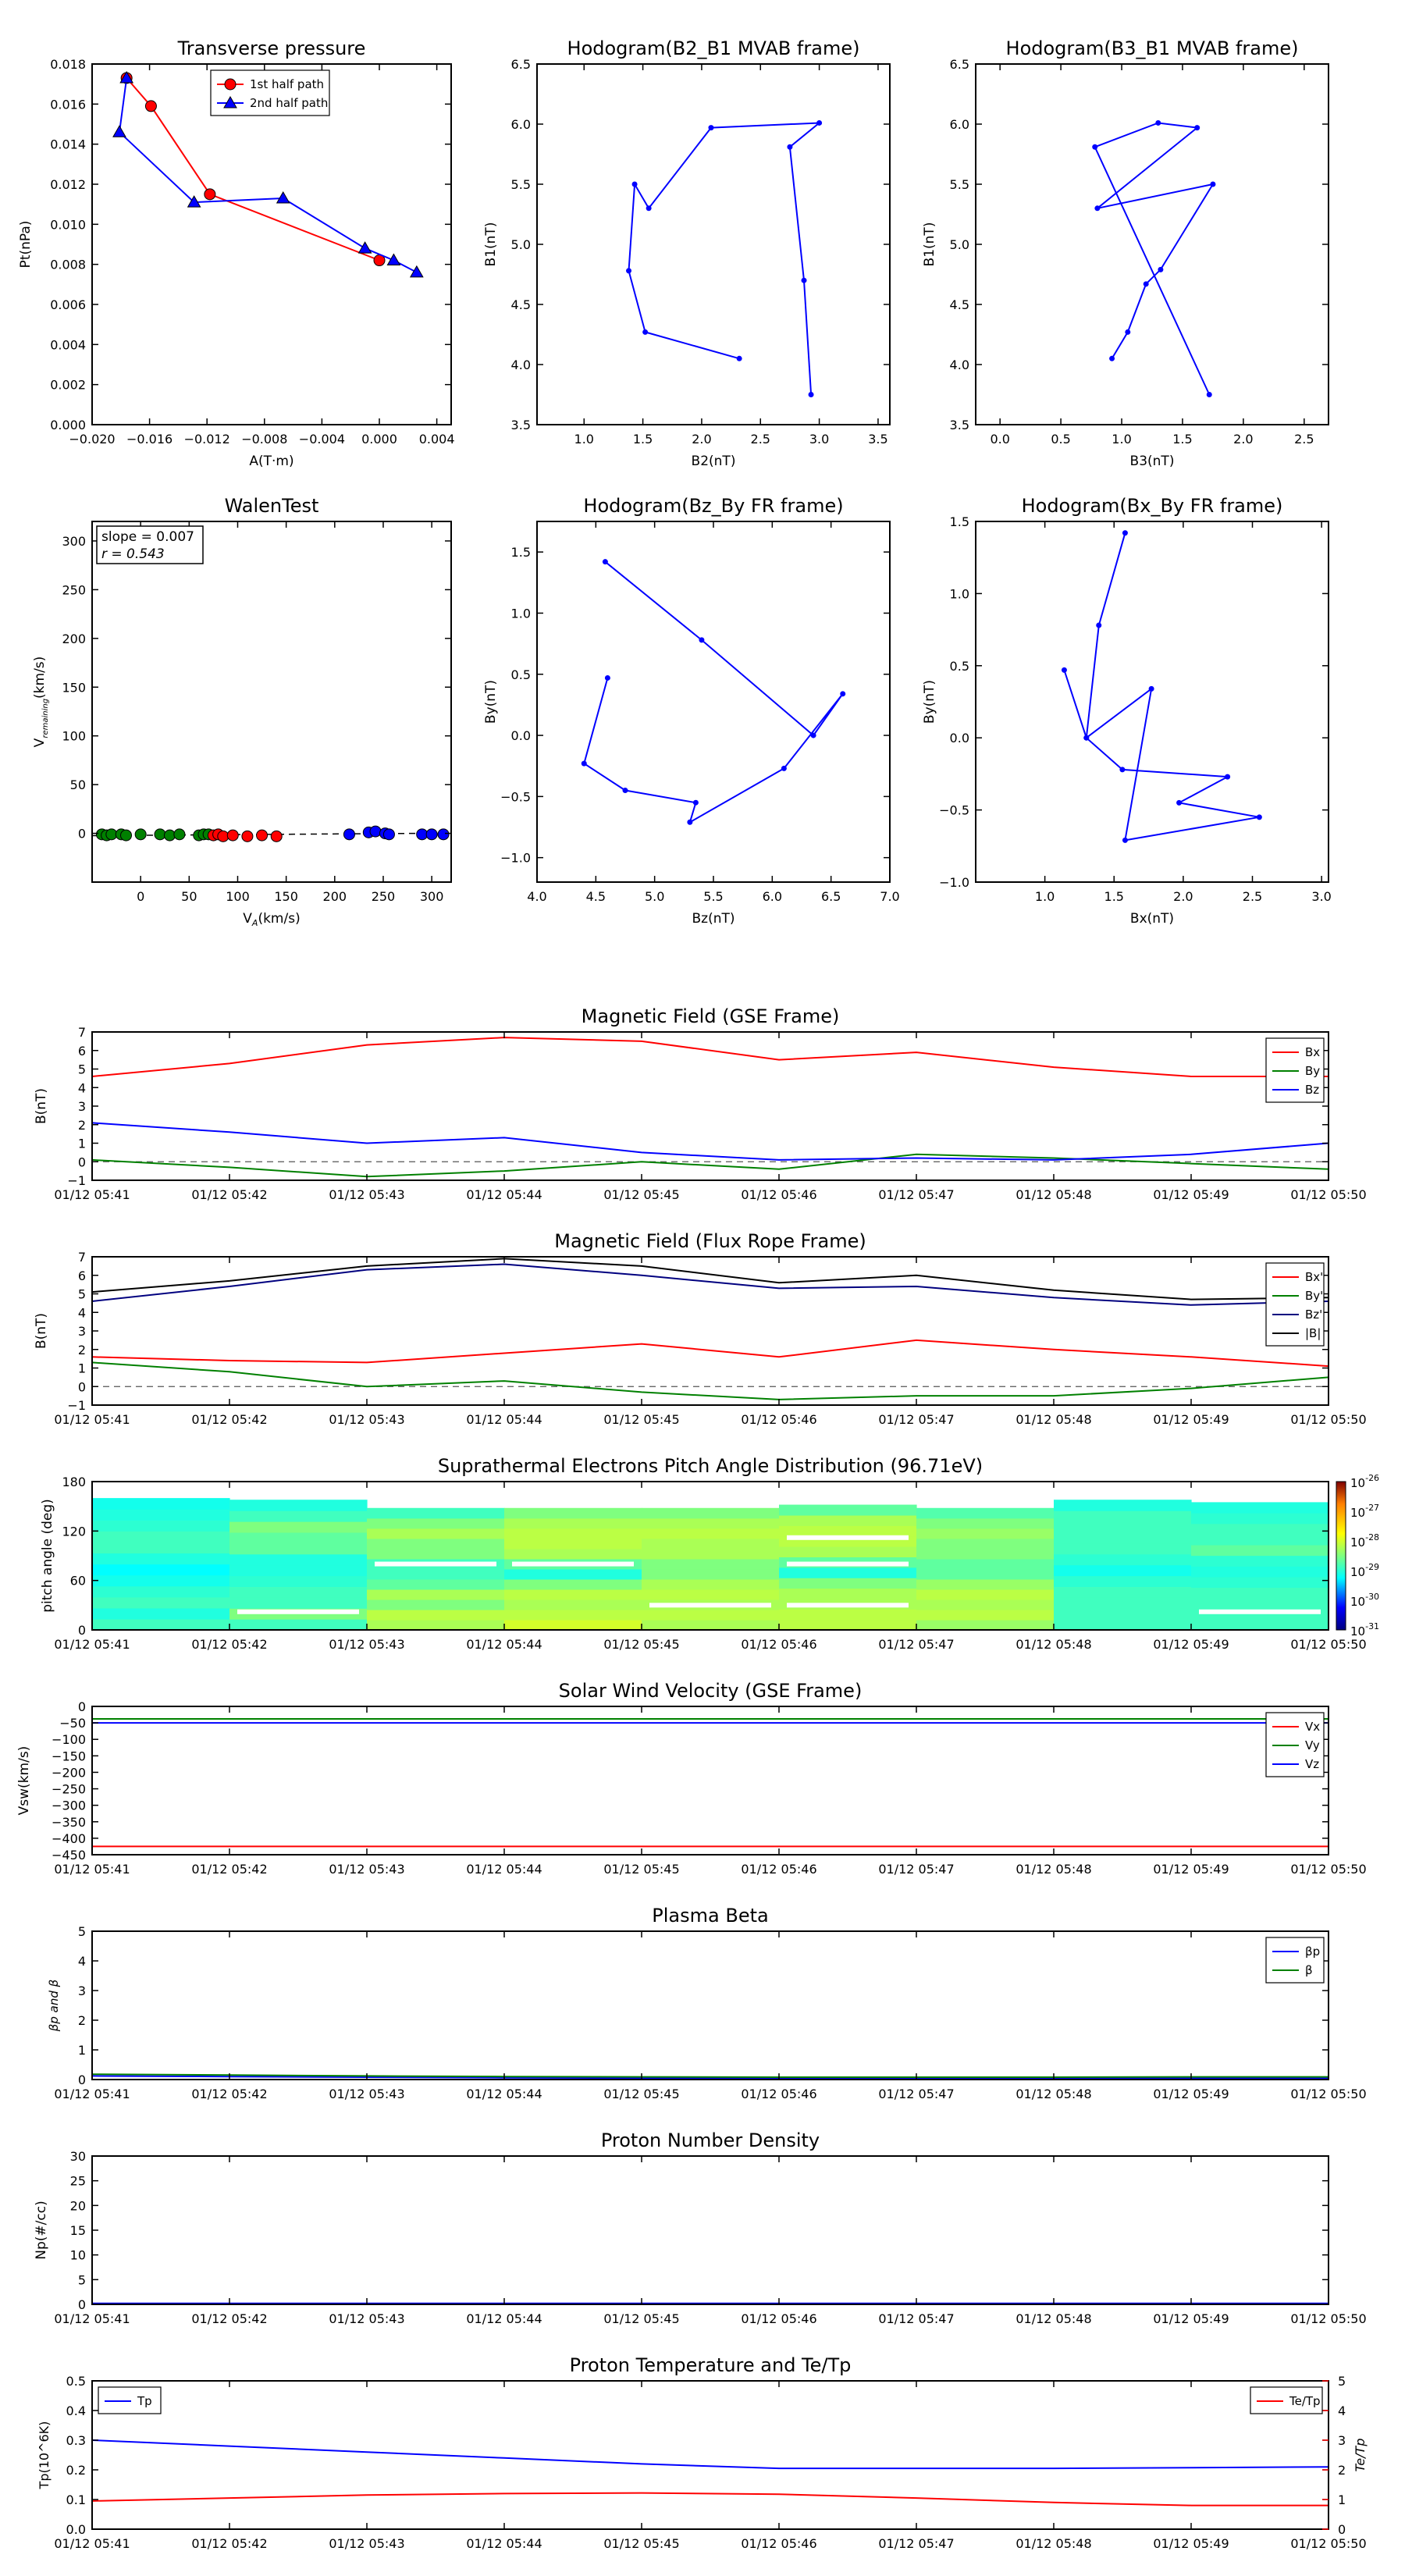 This screenshot has width=1405, height=2576. Describe the element at coordinates (537, 896) in the screenshot. I see `x-tick-label: 4.0` at that location.